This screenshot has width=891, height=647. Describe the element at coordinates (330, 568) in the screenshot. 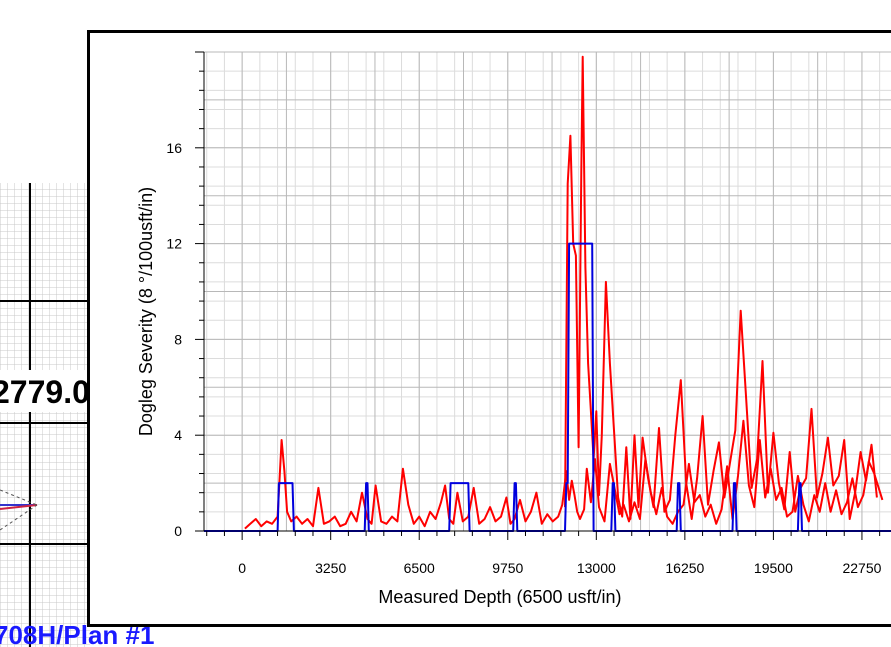

I see `x-tick-label: 3250` at that location.